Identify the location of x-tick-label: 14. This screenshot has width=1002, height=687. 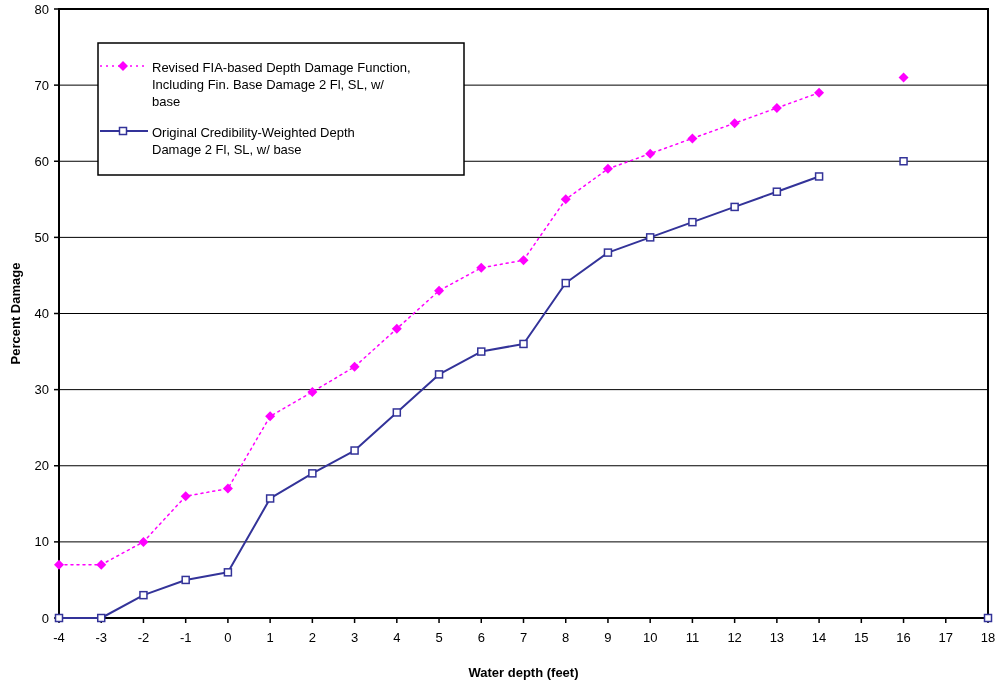
(819, 637).